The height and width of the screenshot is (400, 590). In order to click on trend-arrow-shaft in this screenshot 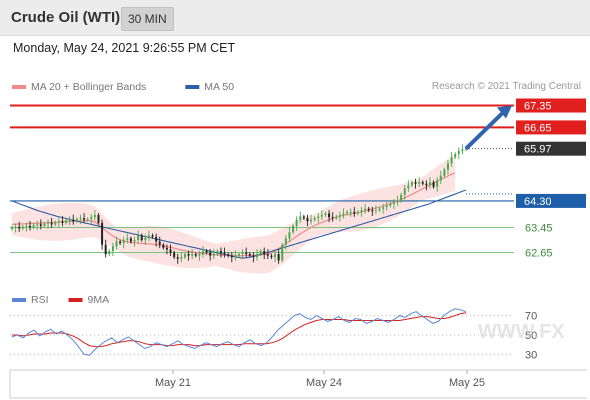, I will do `click(485, 130)`.